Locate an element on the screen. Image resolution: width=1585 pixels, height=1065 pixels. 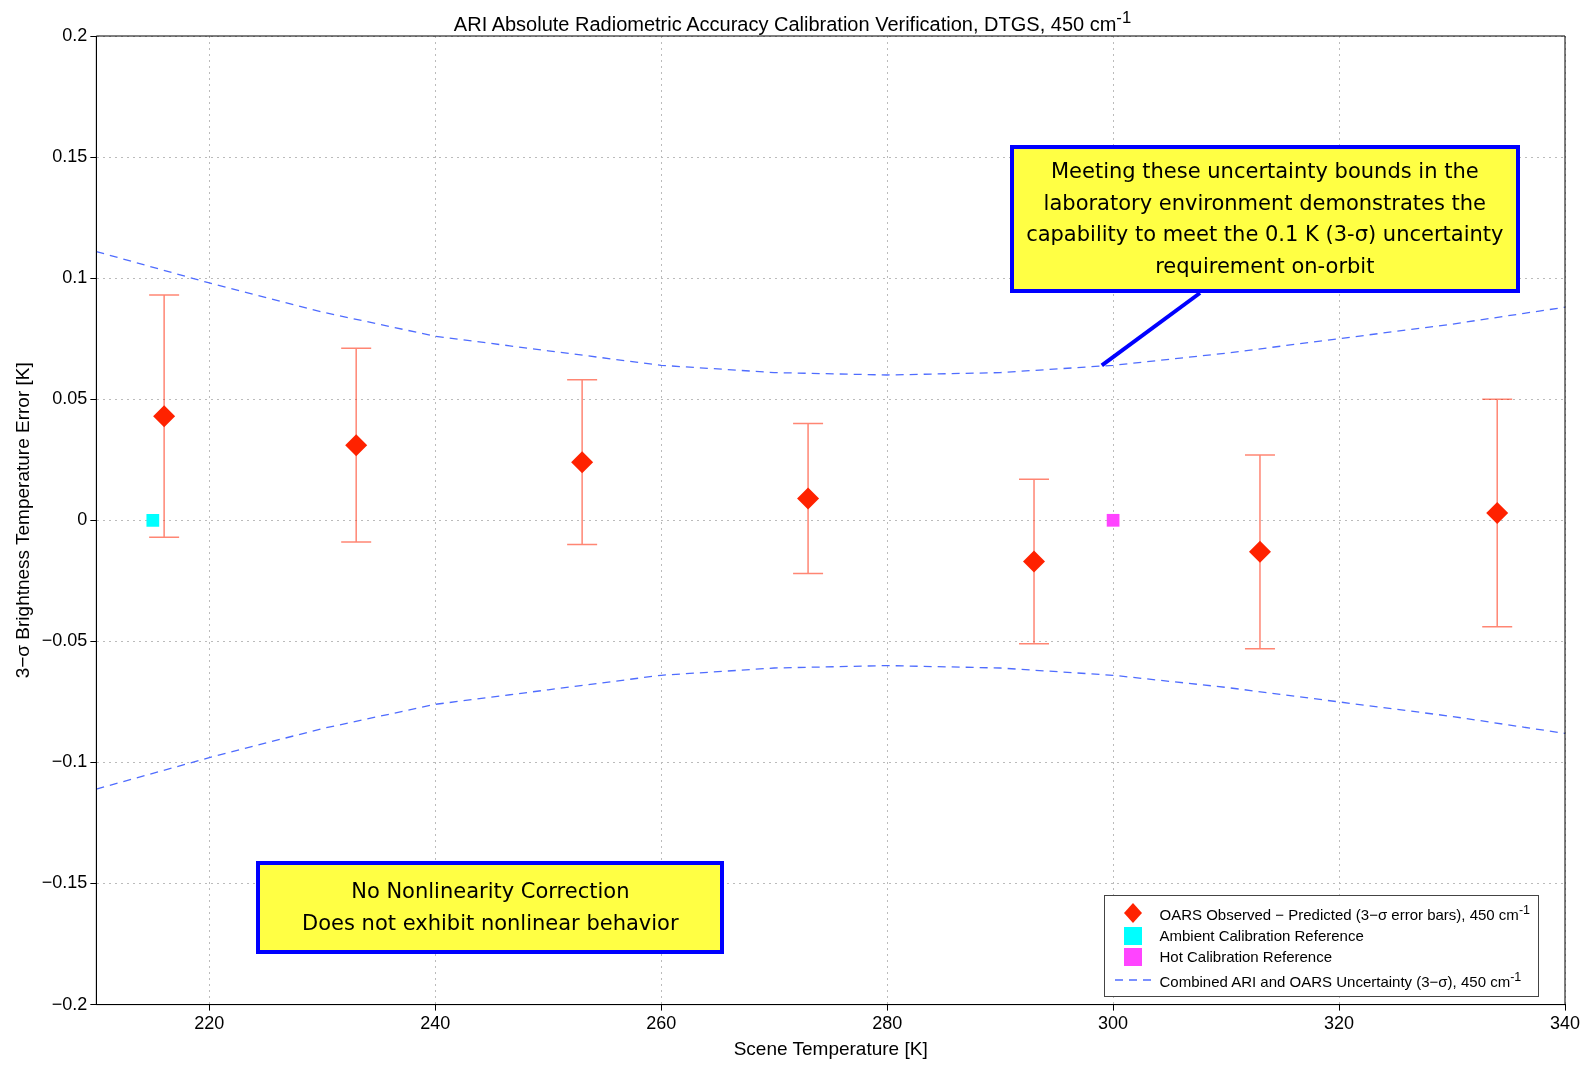
x-axis-title: Scene Temperature [K] is located at coordinates (830, 1048).